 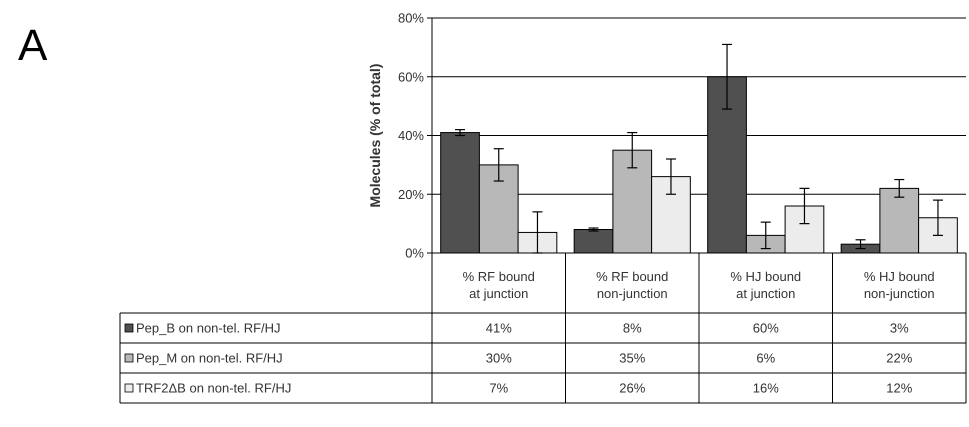 I want to click on legend-label: TRF2ΔB on non-tel. RF/HJ, so click(x=214, y=388).